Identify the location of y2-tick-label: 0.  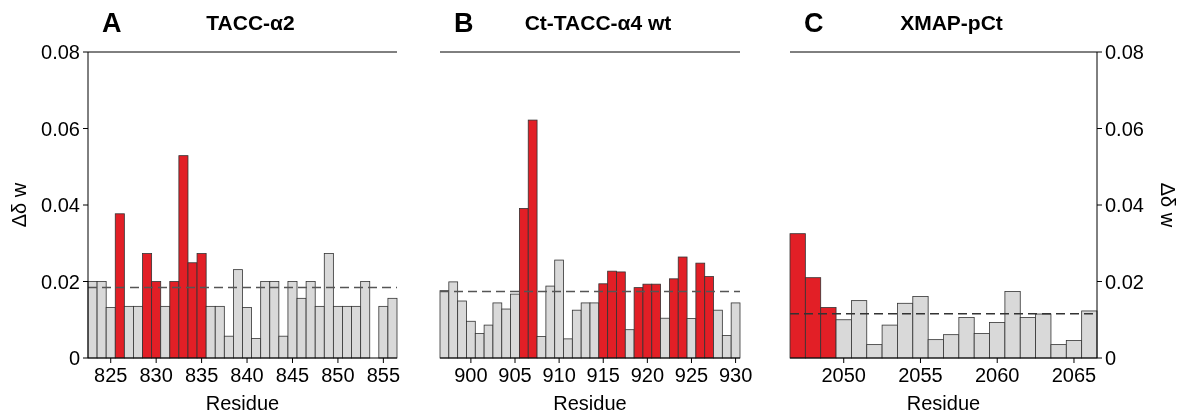
(1111, 358).